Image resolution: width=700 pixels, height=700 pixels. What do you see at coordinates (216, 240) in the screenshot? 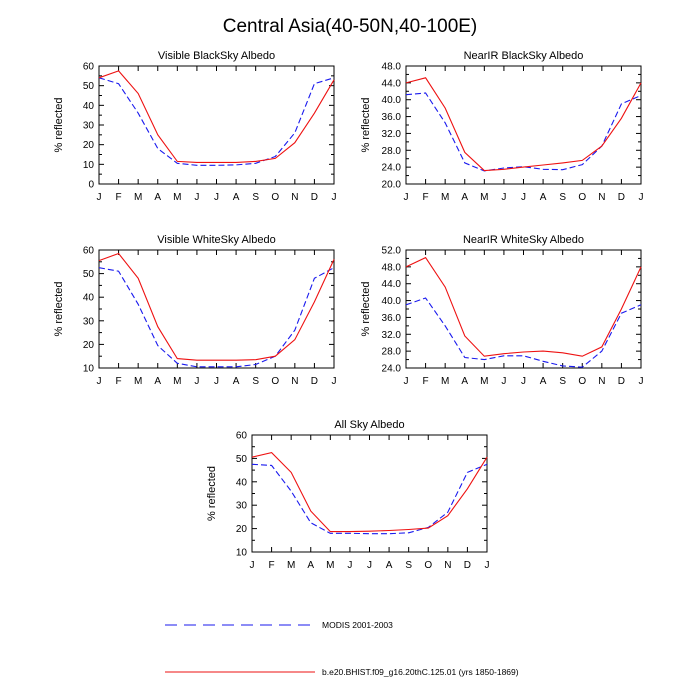
I see `panel-title: Visible WhiteSky Albedo` at bounding box center [216, 240].